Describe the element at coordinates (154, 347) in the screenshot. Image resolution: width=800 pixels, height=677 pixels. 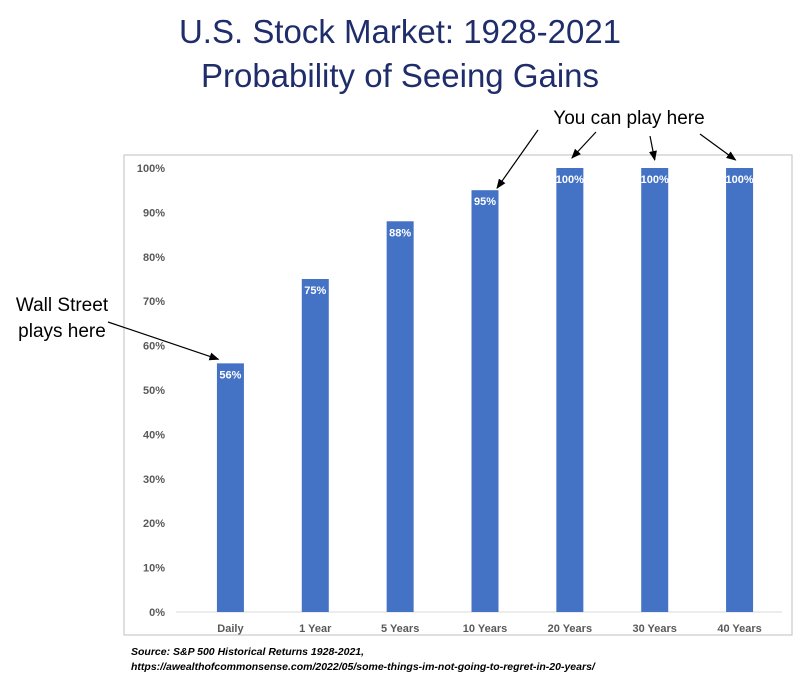
I see `y-tick-label: 60%` at that location.